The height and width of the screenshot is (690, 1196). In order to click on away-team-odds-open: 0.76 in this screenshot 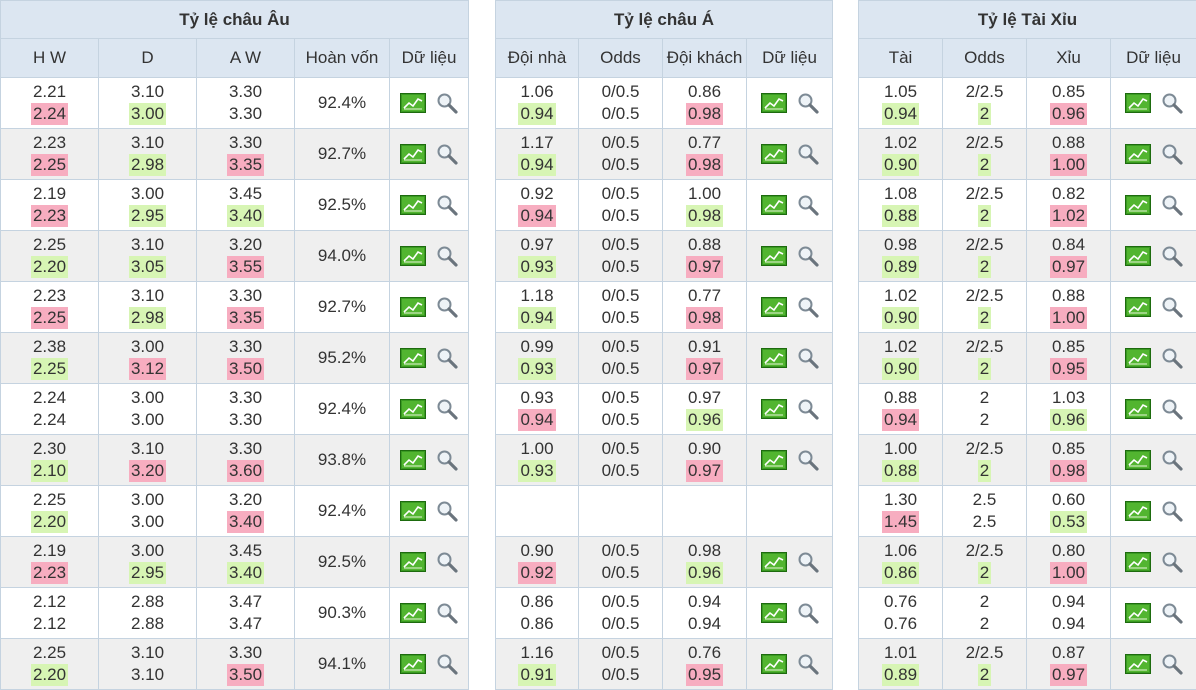, I will do `click(704, 652)`.